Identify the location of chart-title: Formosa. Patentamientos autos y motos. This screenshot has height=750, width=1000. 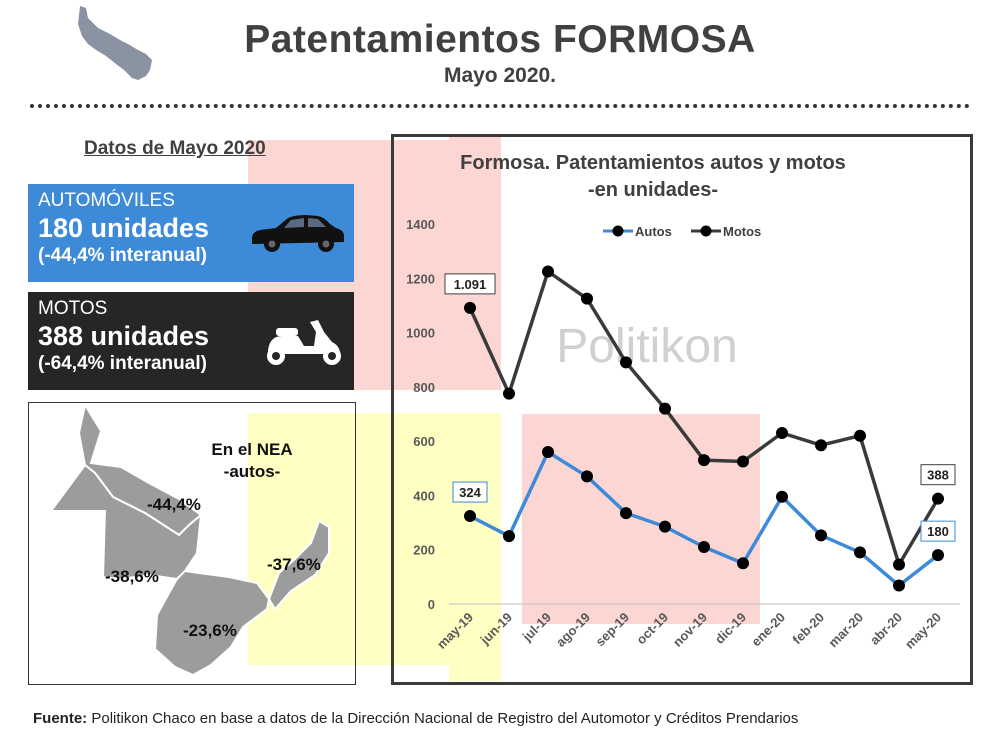
(653, 163).